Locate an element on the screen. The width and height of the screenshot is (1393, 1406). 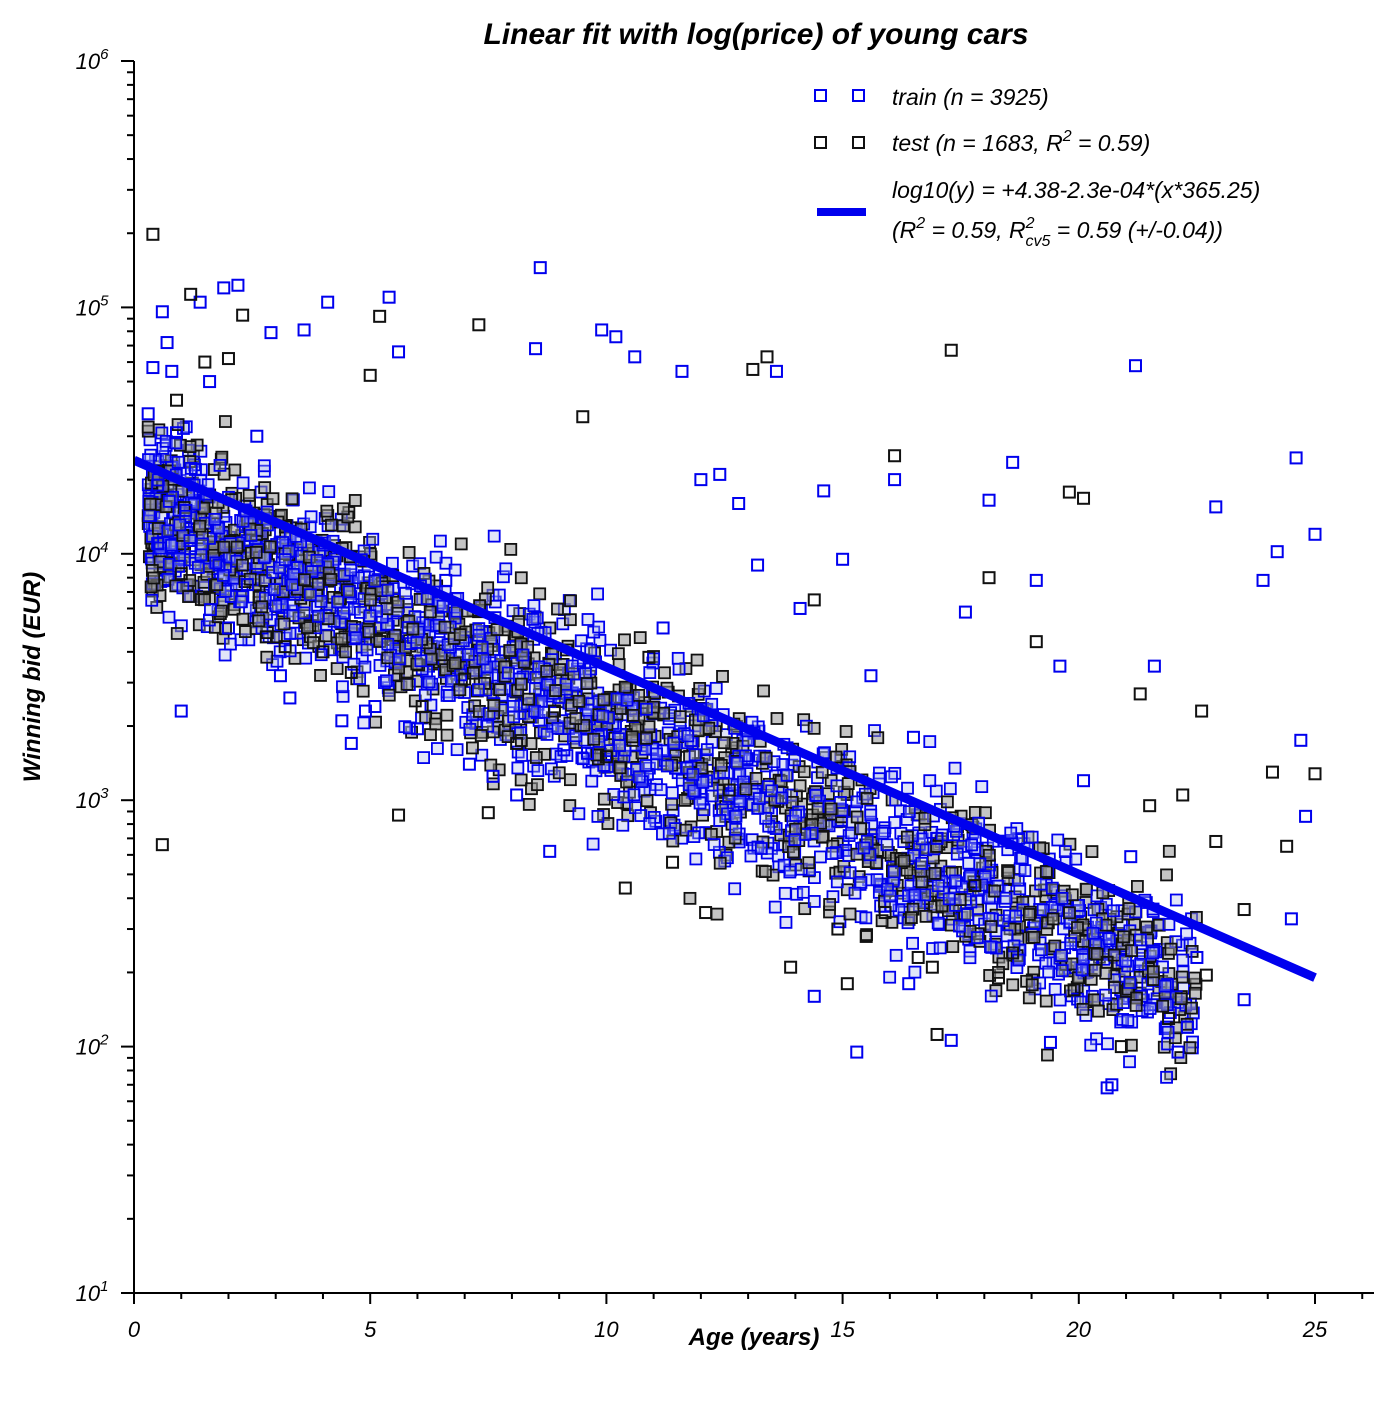
x-tick-label: 25 is located at coordinates (1315, 1329).